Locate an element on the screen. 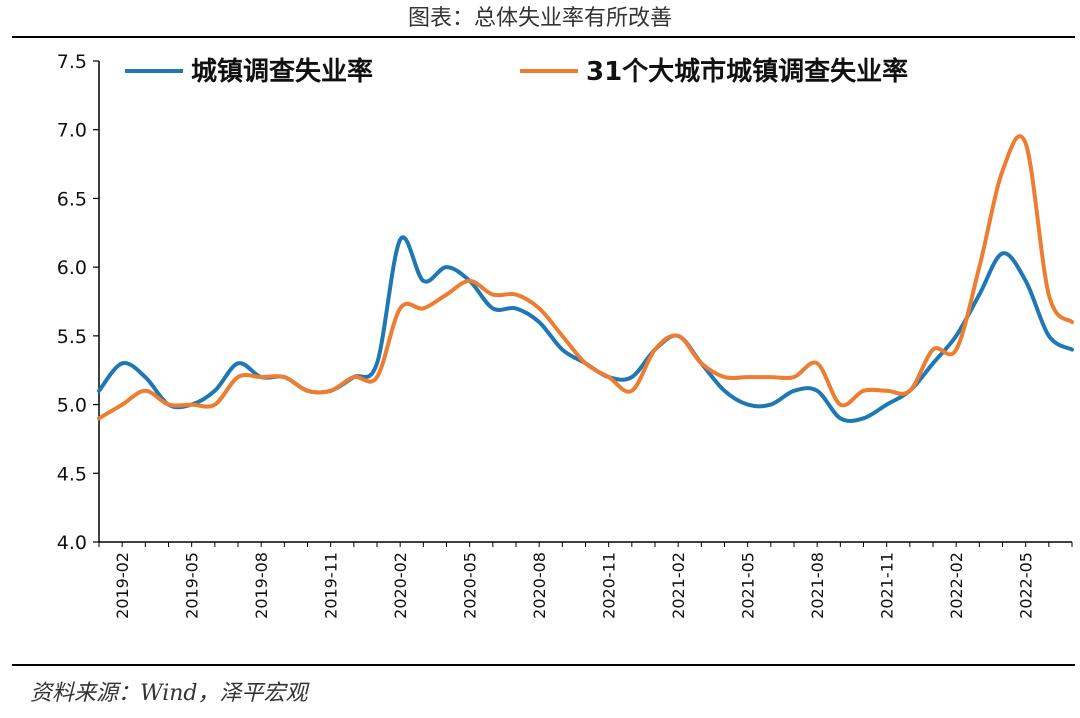 Image resolution: width=1080 pixels, height=718 pixels. x-tick-label: 2019-08 is located at coordinates (261, 585).